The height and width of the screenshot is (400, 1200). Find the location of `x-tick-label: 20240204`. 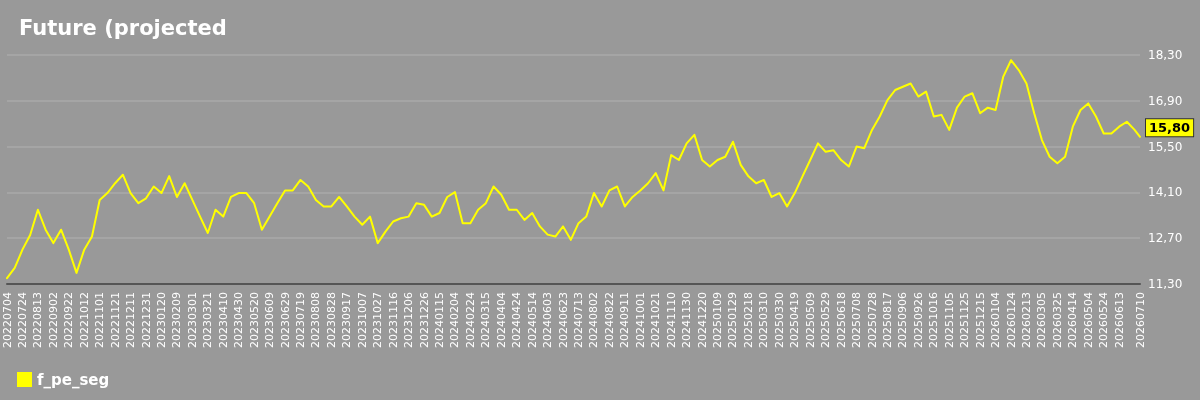

x-tick-label: 20240204 is located at coordinates (455, 320).